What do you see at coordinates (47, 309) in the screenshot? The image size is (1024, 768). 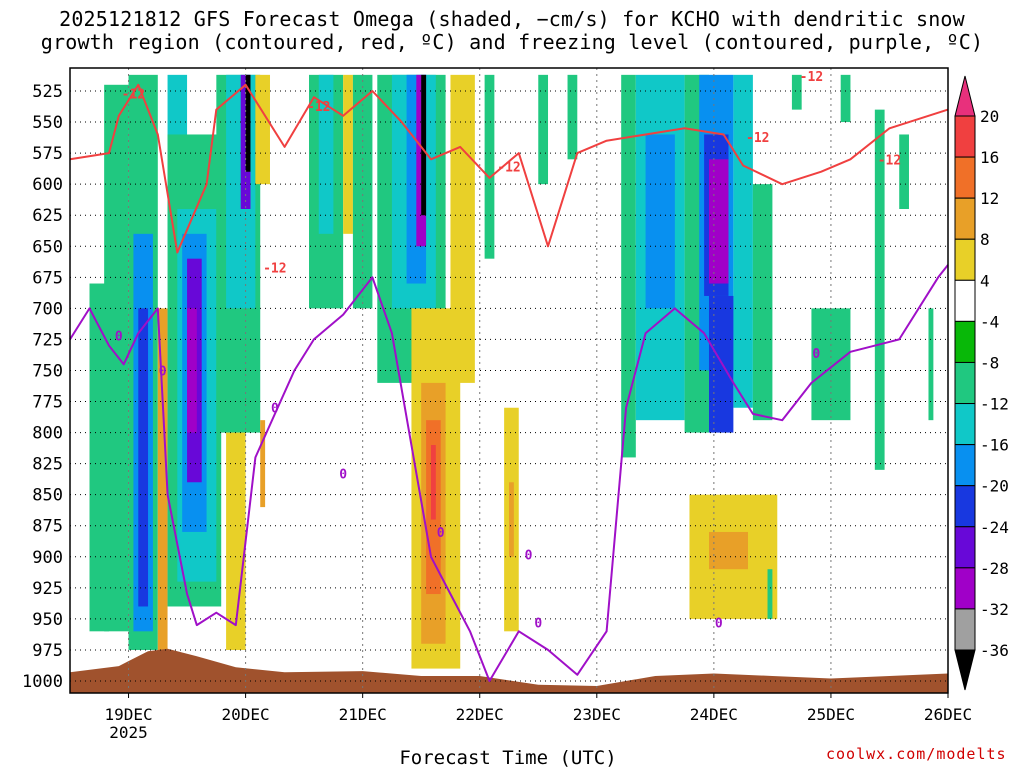 I see `pressure-tick-label: 700` at bounding box center [47, 309].